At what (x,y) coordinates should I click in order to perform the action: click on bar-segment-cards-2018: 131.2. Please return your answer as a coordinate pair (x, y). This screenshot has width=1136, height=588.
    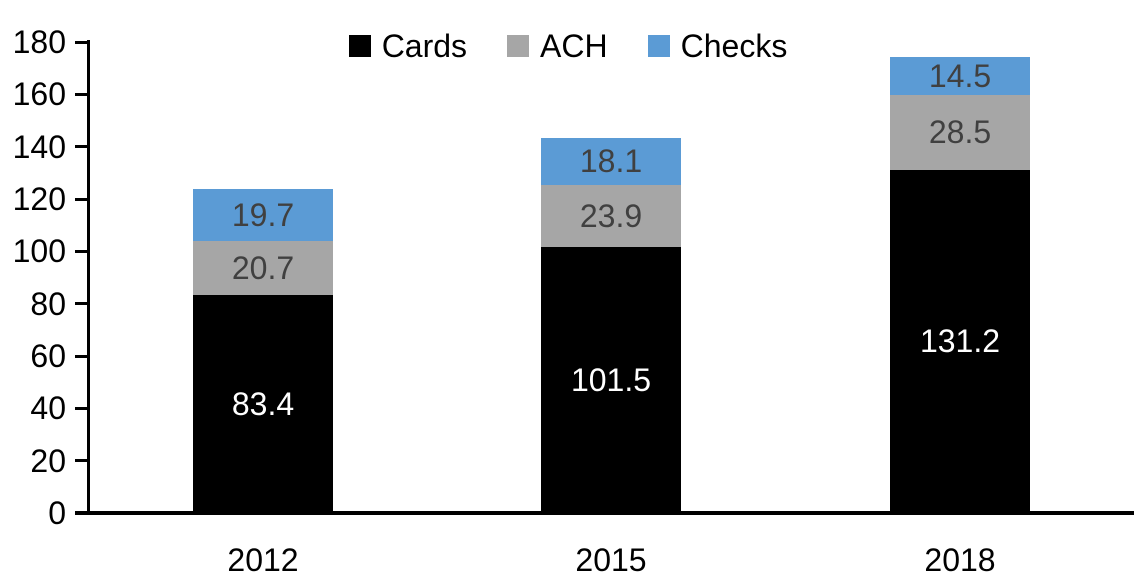
    Looking at the image, I should click on (960, 341).